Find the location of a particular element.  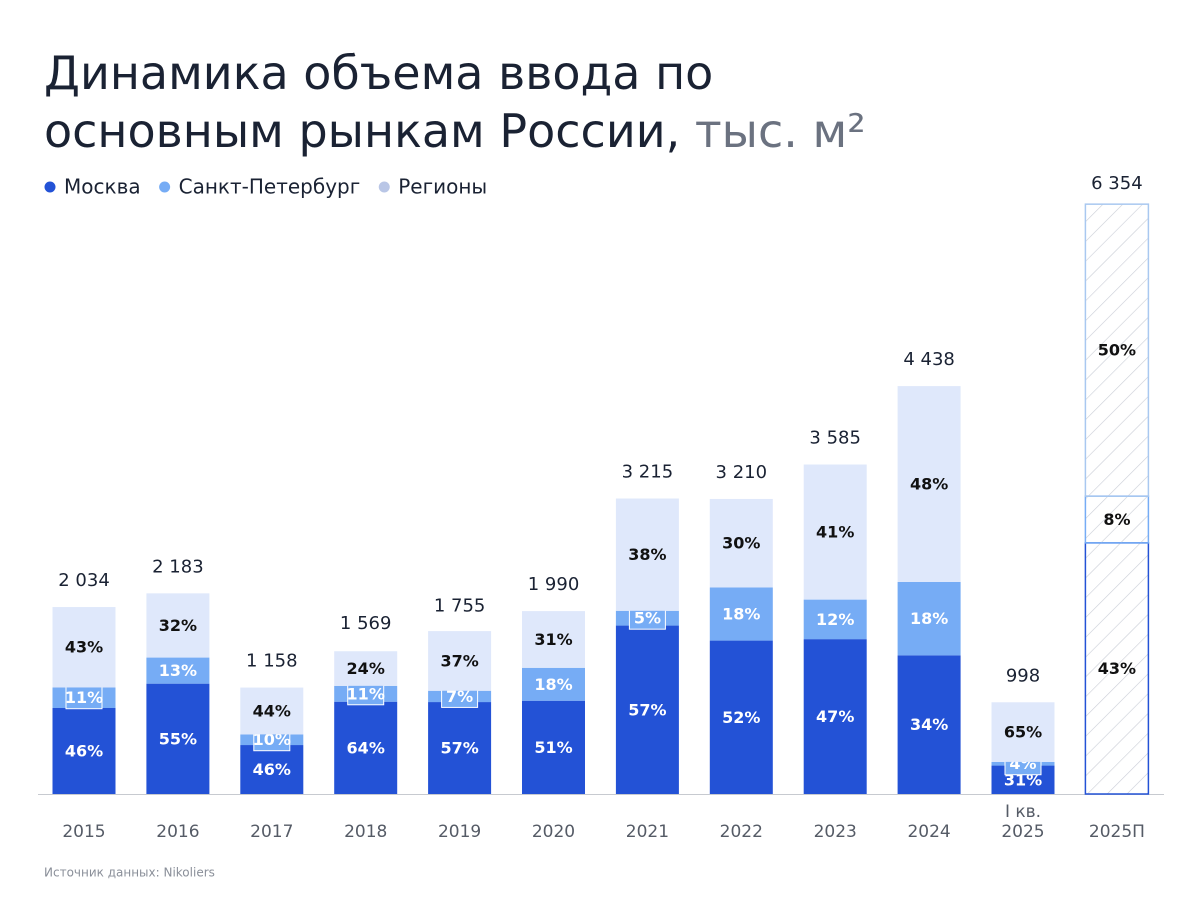

value-label: 48% is located at coordinates (929, 483).